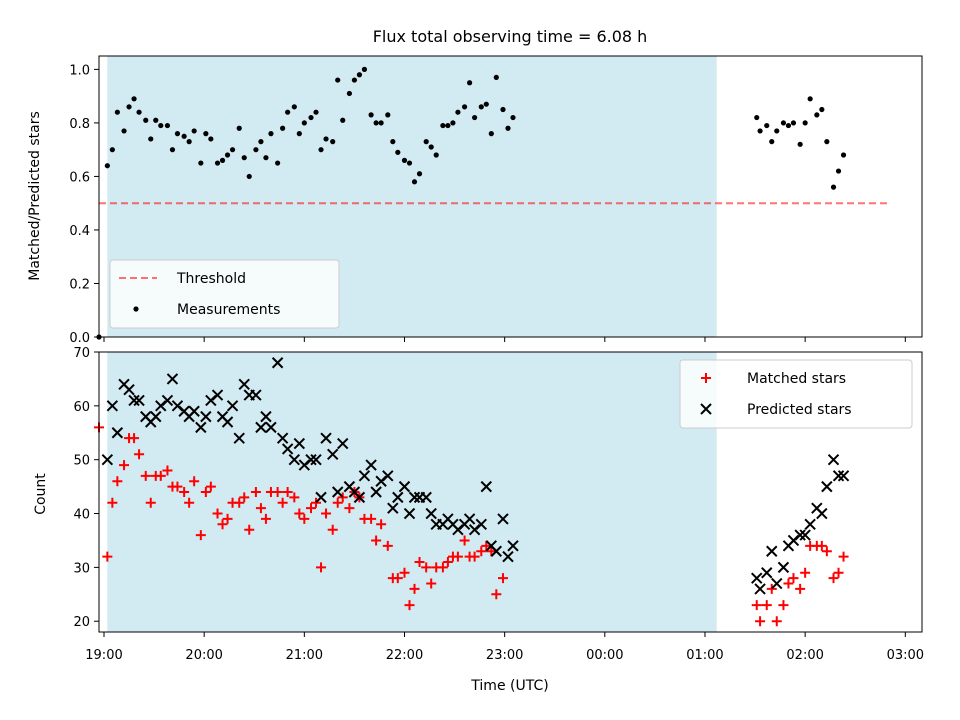  What do you see at coordinates (81, 461) in the screenshot?
I see `y-tick-label: 50` at bounding box center [81, 461].